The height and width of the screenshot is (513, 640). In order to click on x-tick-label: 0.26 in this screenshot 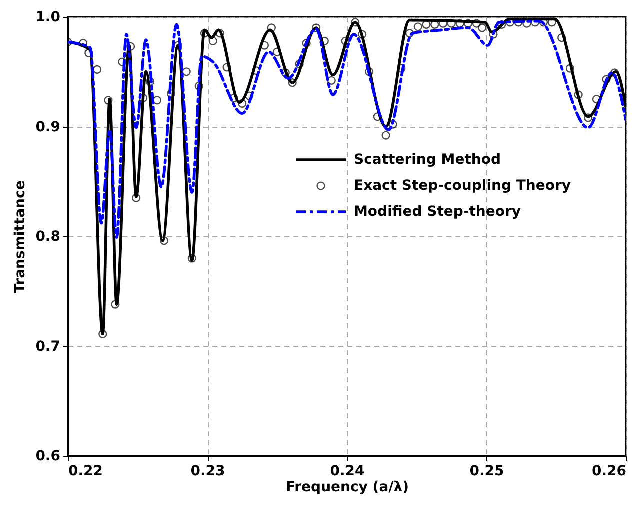, I will do `click(609, 472)`.